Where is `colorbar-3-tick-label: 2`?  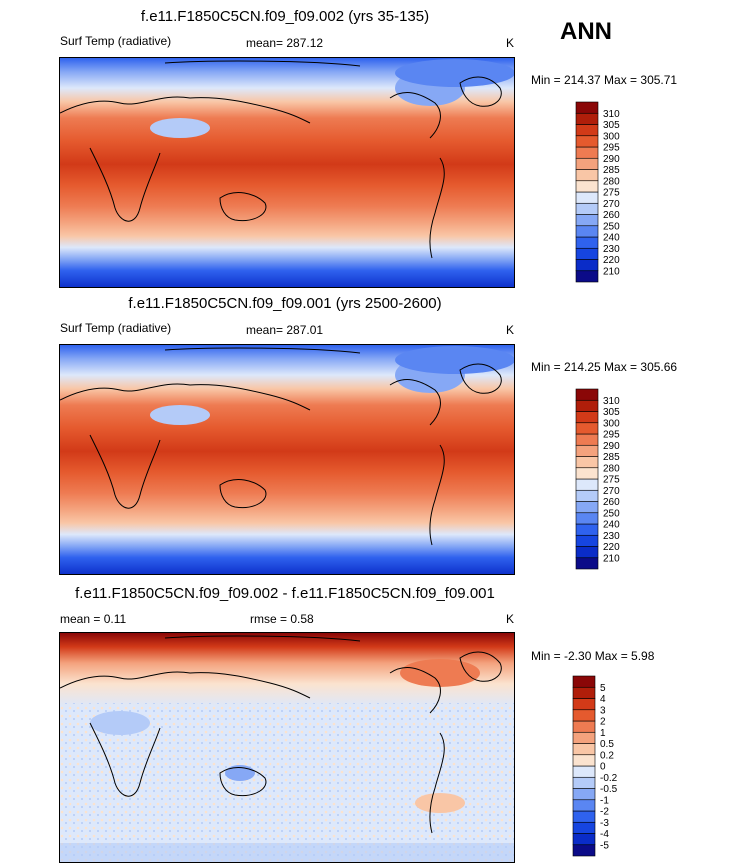 colorbar-3-tick-label: 2 is located at coordinates (603, 722).